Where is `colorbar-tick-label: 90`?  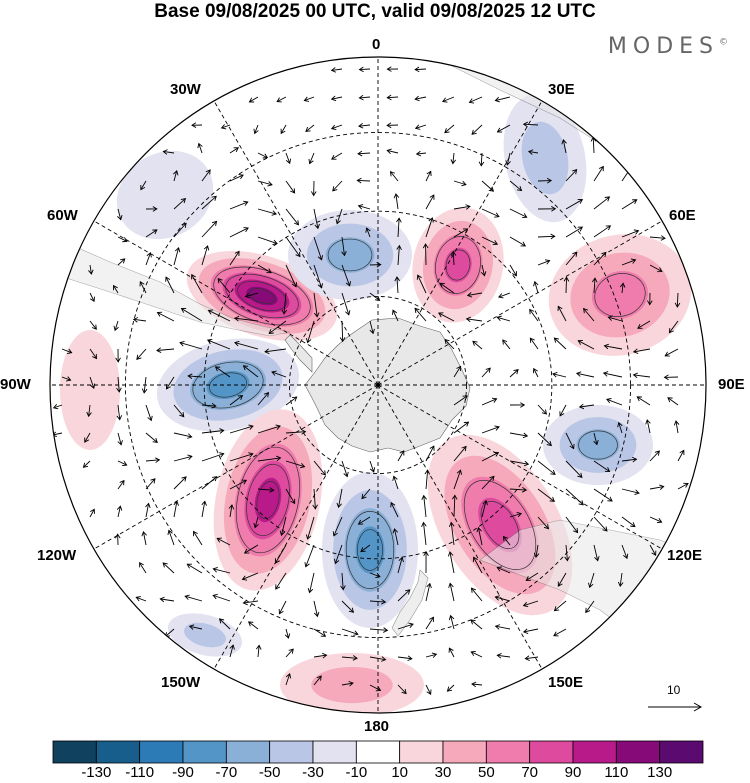 colorbar-tick-label: 90 is located at coordinates (573, 772).